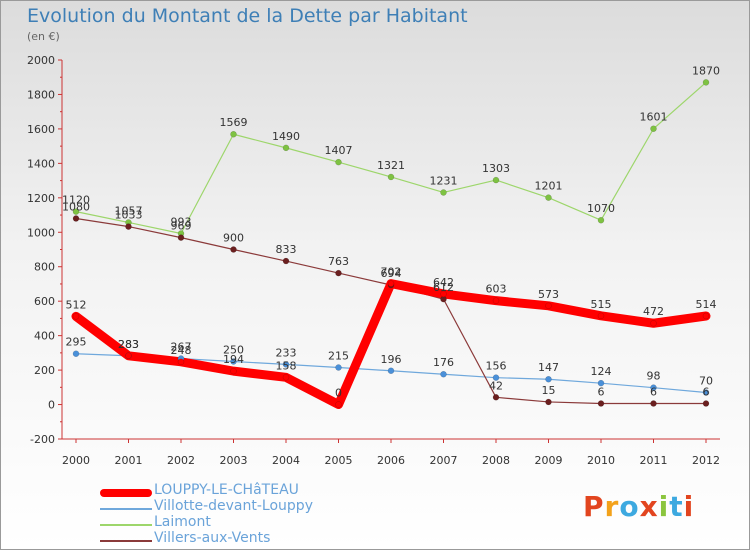  What do you see at coordinates (653, 311) in the screenshot?
I see `data-label: 472` at bounding box center [653, 311].